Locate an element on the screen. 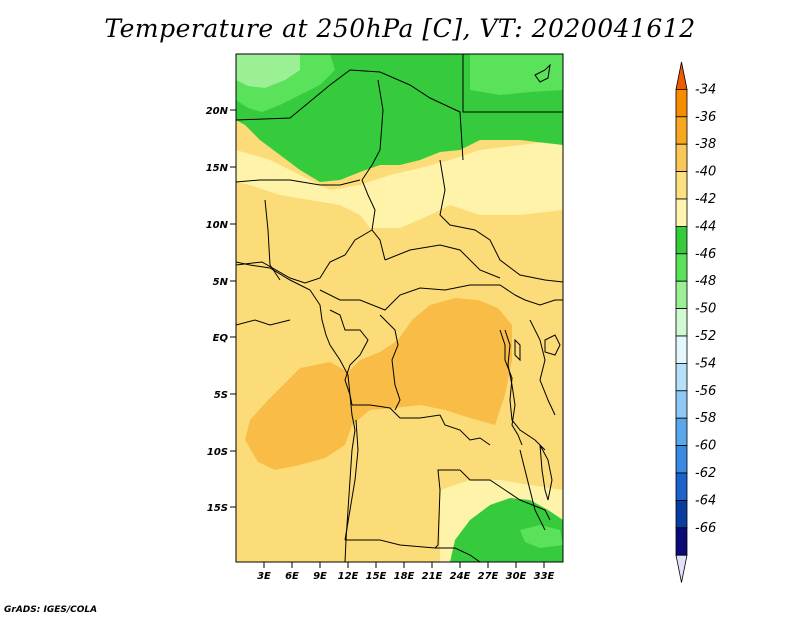 This screenshot has width=800, height=618. lat-label-10n: 10N is located at coordinates (217, 225).